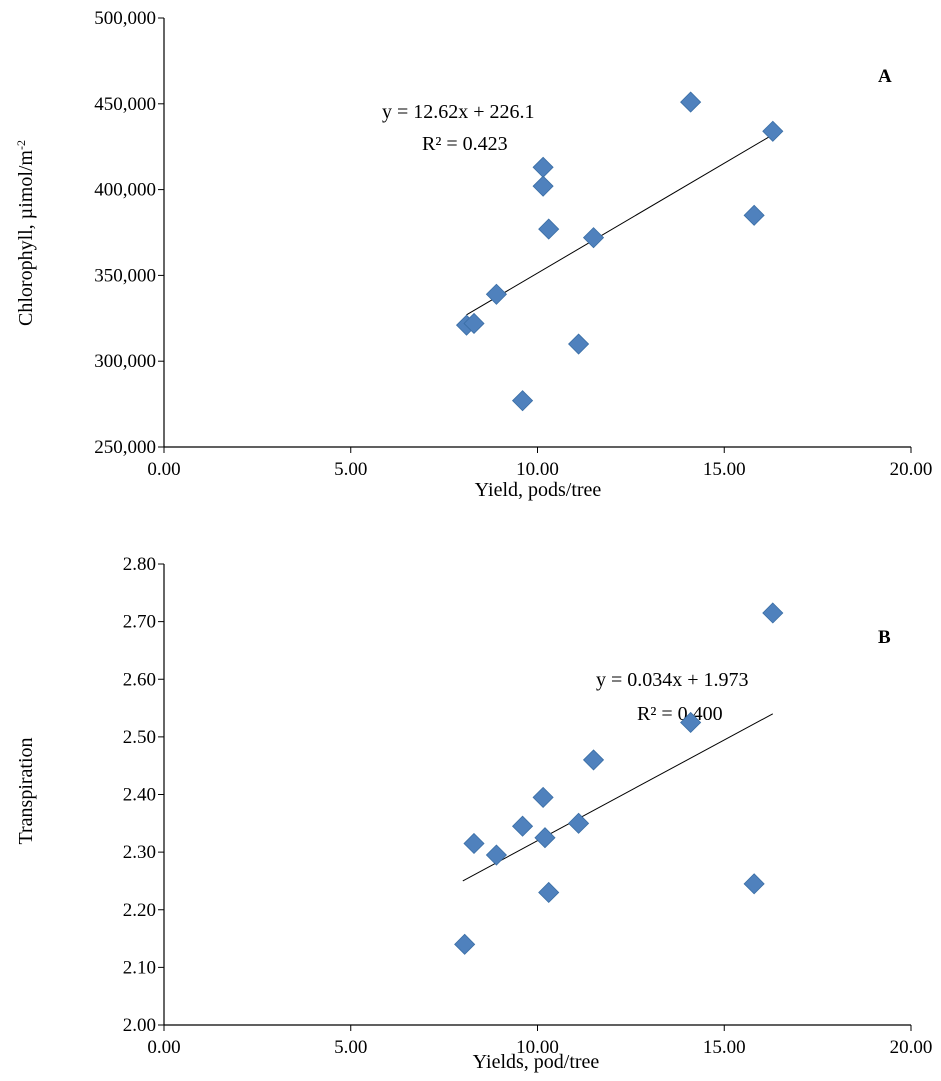  What do you see at coordinates (139, 737) in the screenshot?
I see `chart-b-y-tick-label: 2.50` at bounding box center [139, 737].